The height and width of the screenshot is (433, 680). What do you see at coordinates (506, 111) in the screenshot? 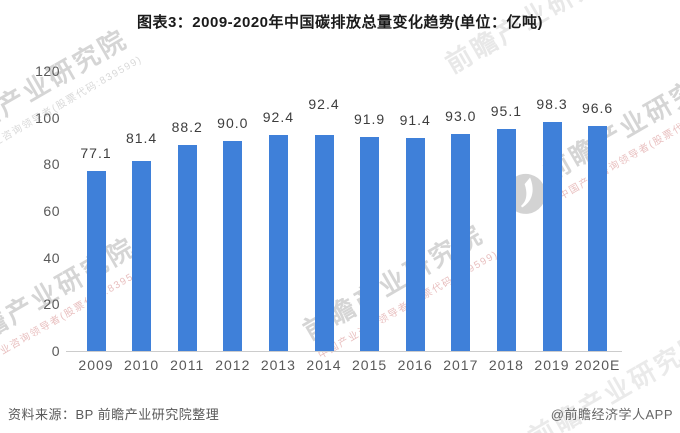
I see `bar-value-label: 95.1` at bounding box center [506, 111].